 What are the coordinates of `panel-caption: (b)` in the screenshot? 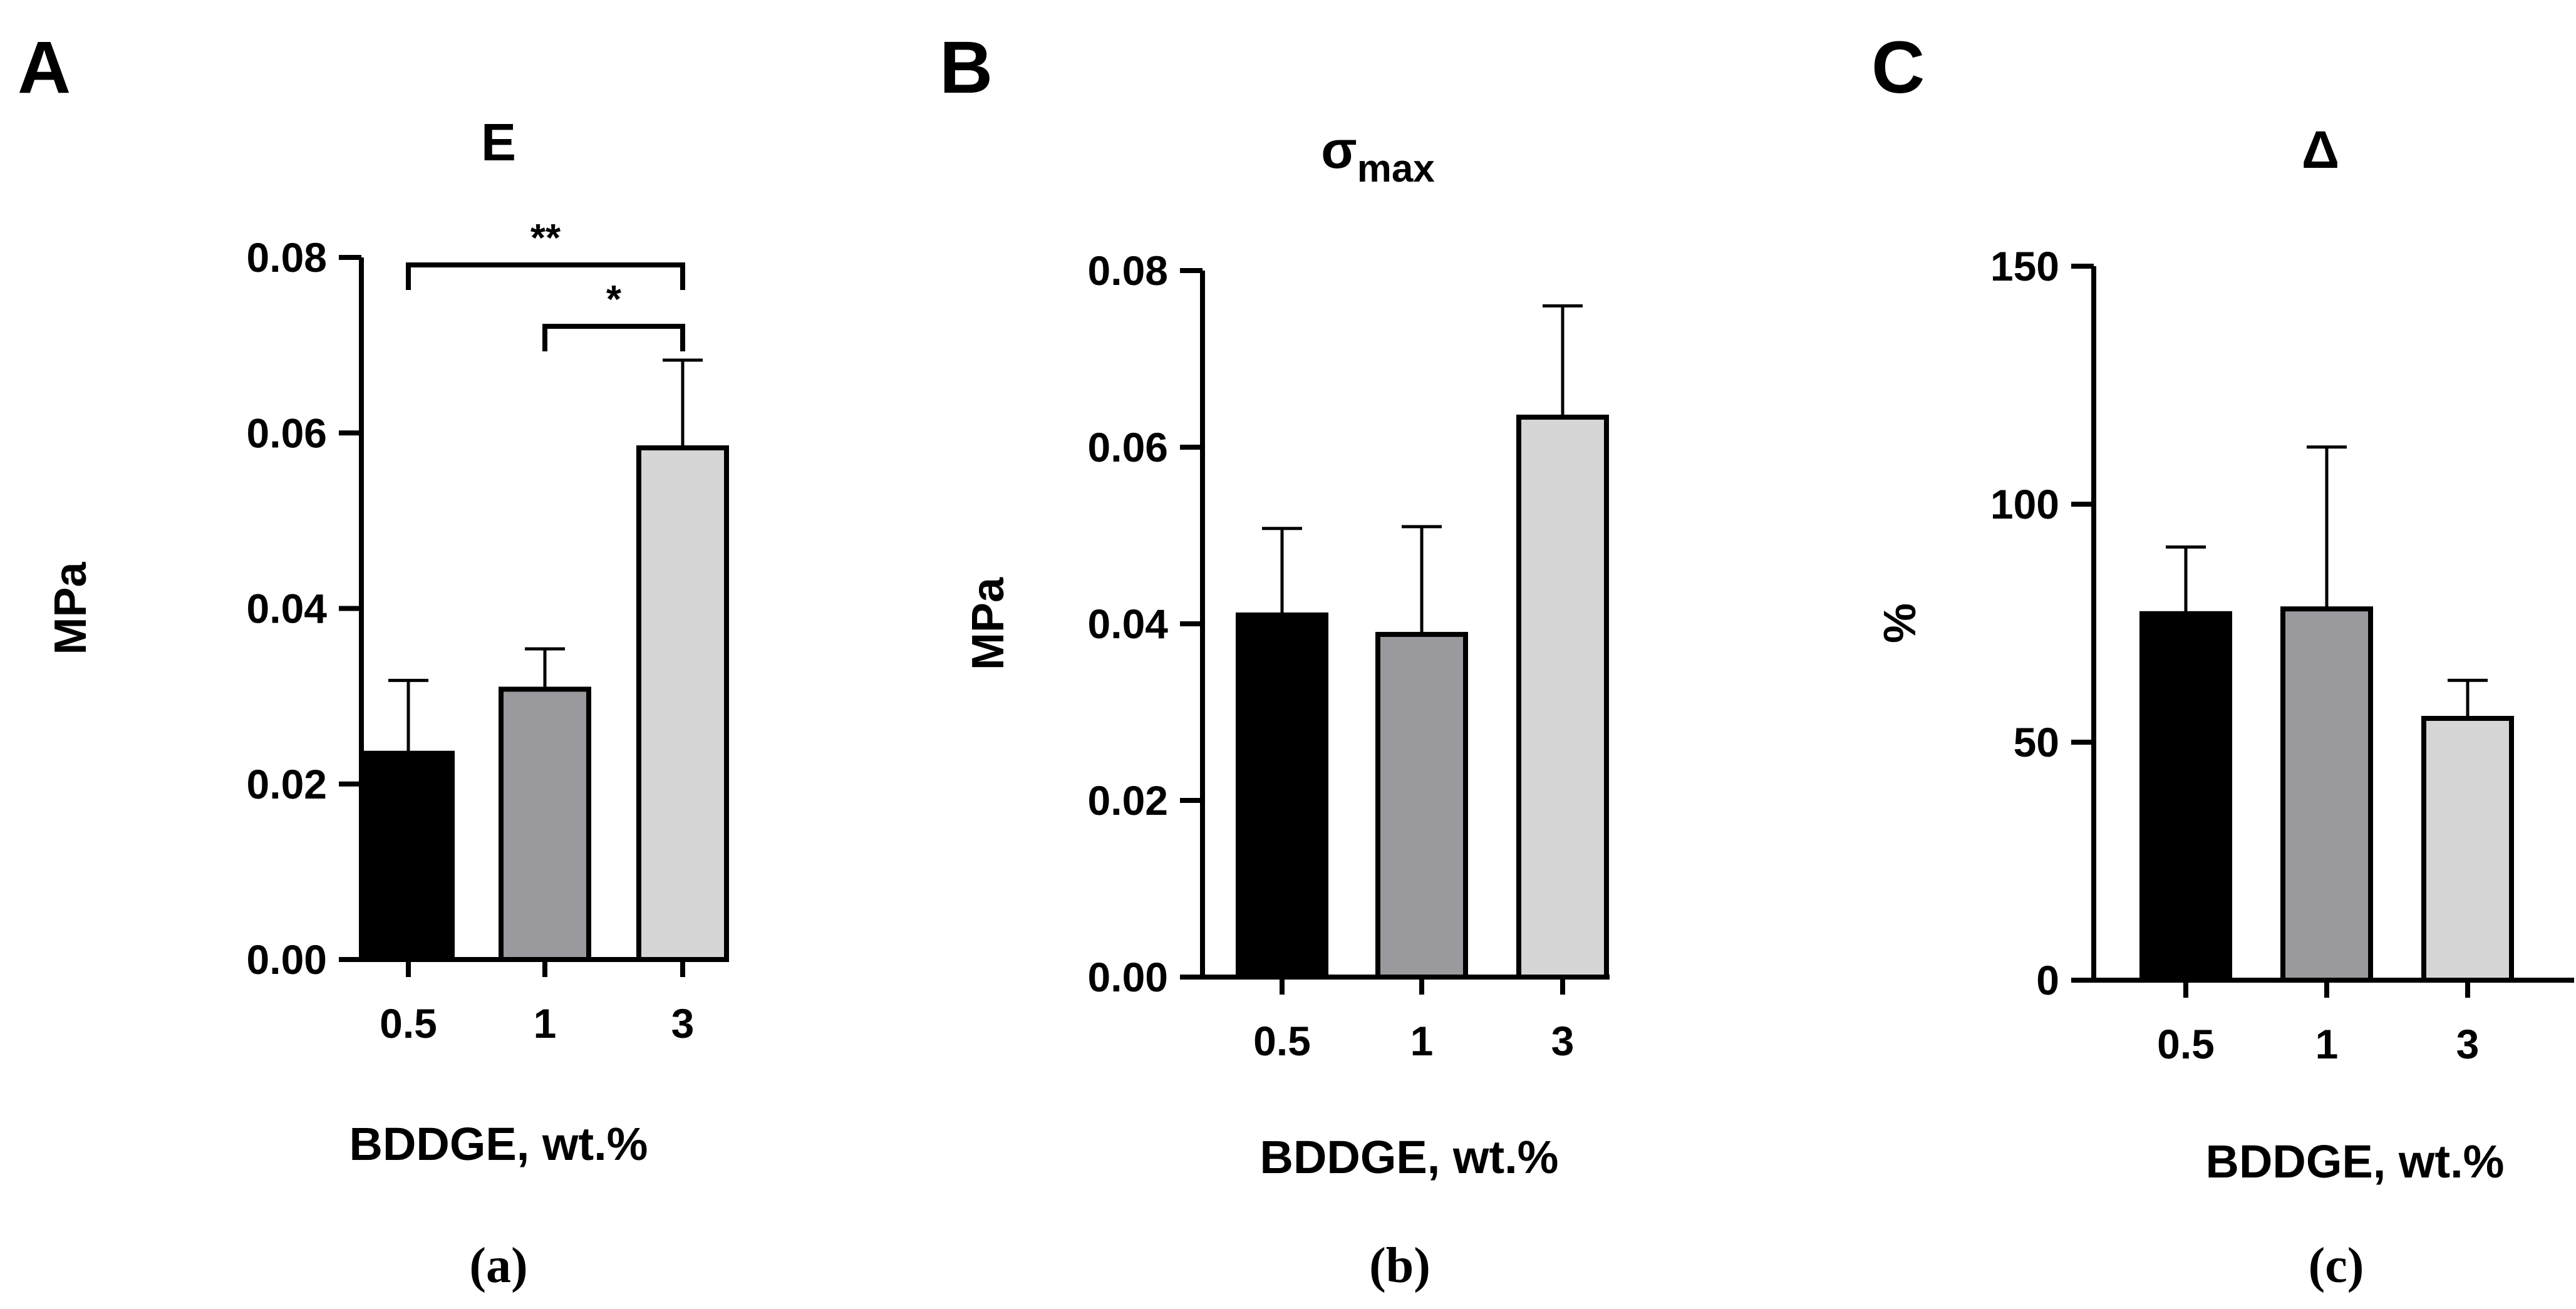 It's located at (1399, 1265).